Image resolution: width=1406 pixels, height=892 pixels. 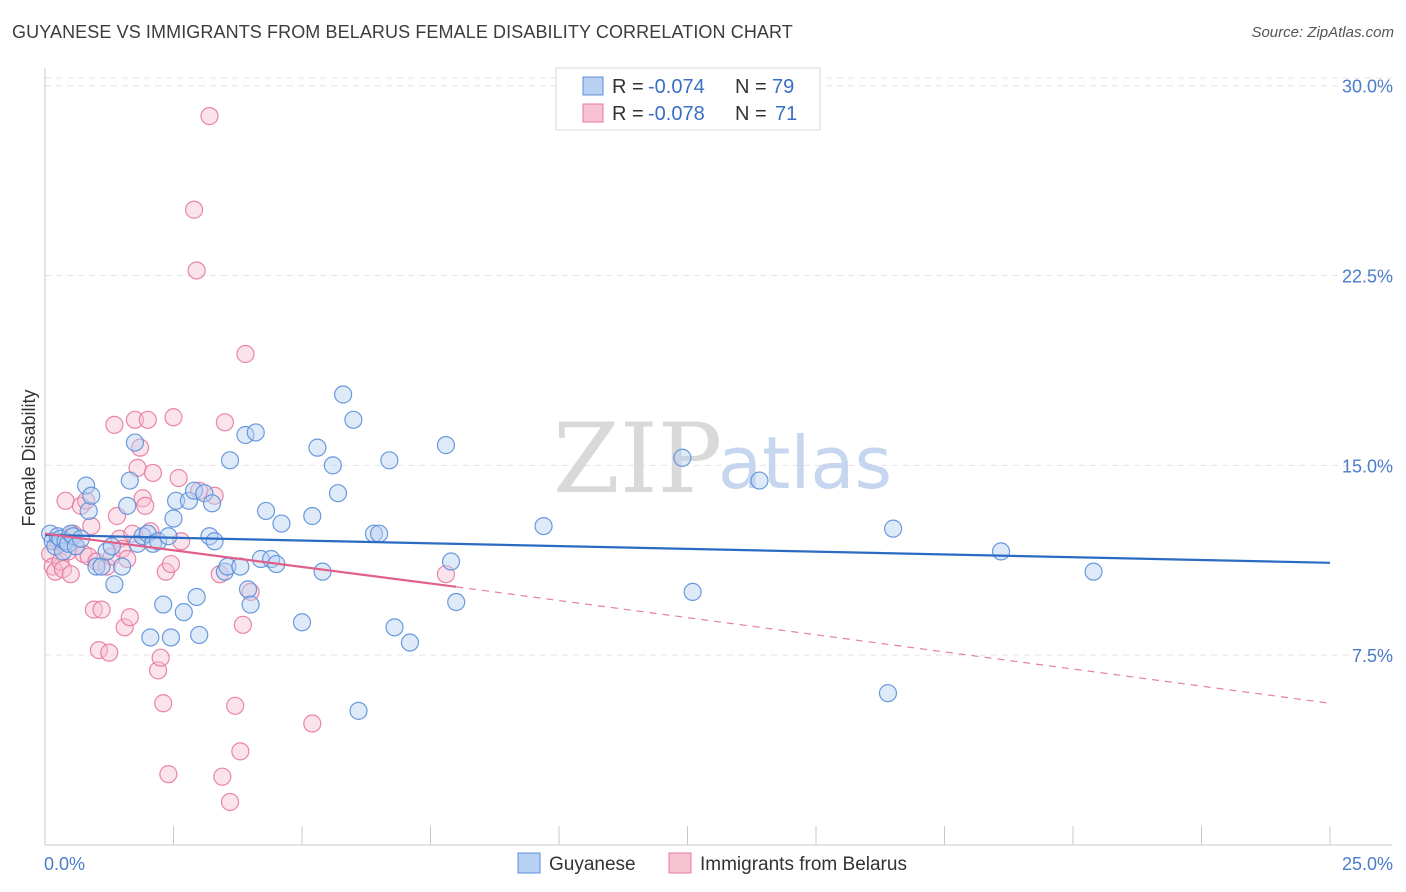 What do you see at coordinates (29, 457) in the screenshot?
I see `y-axis-label: Female Disability` at bounding box center [29, 457].